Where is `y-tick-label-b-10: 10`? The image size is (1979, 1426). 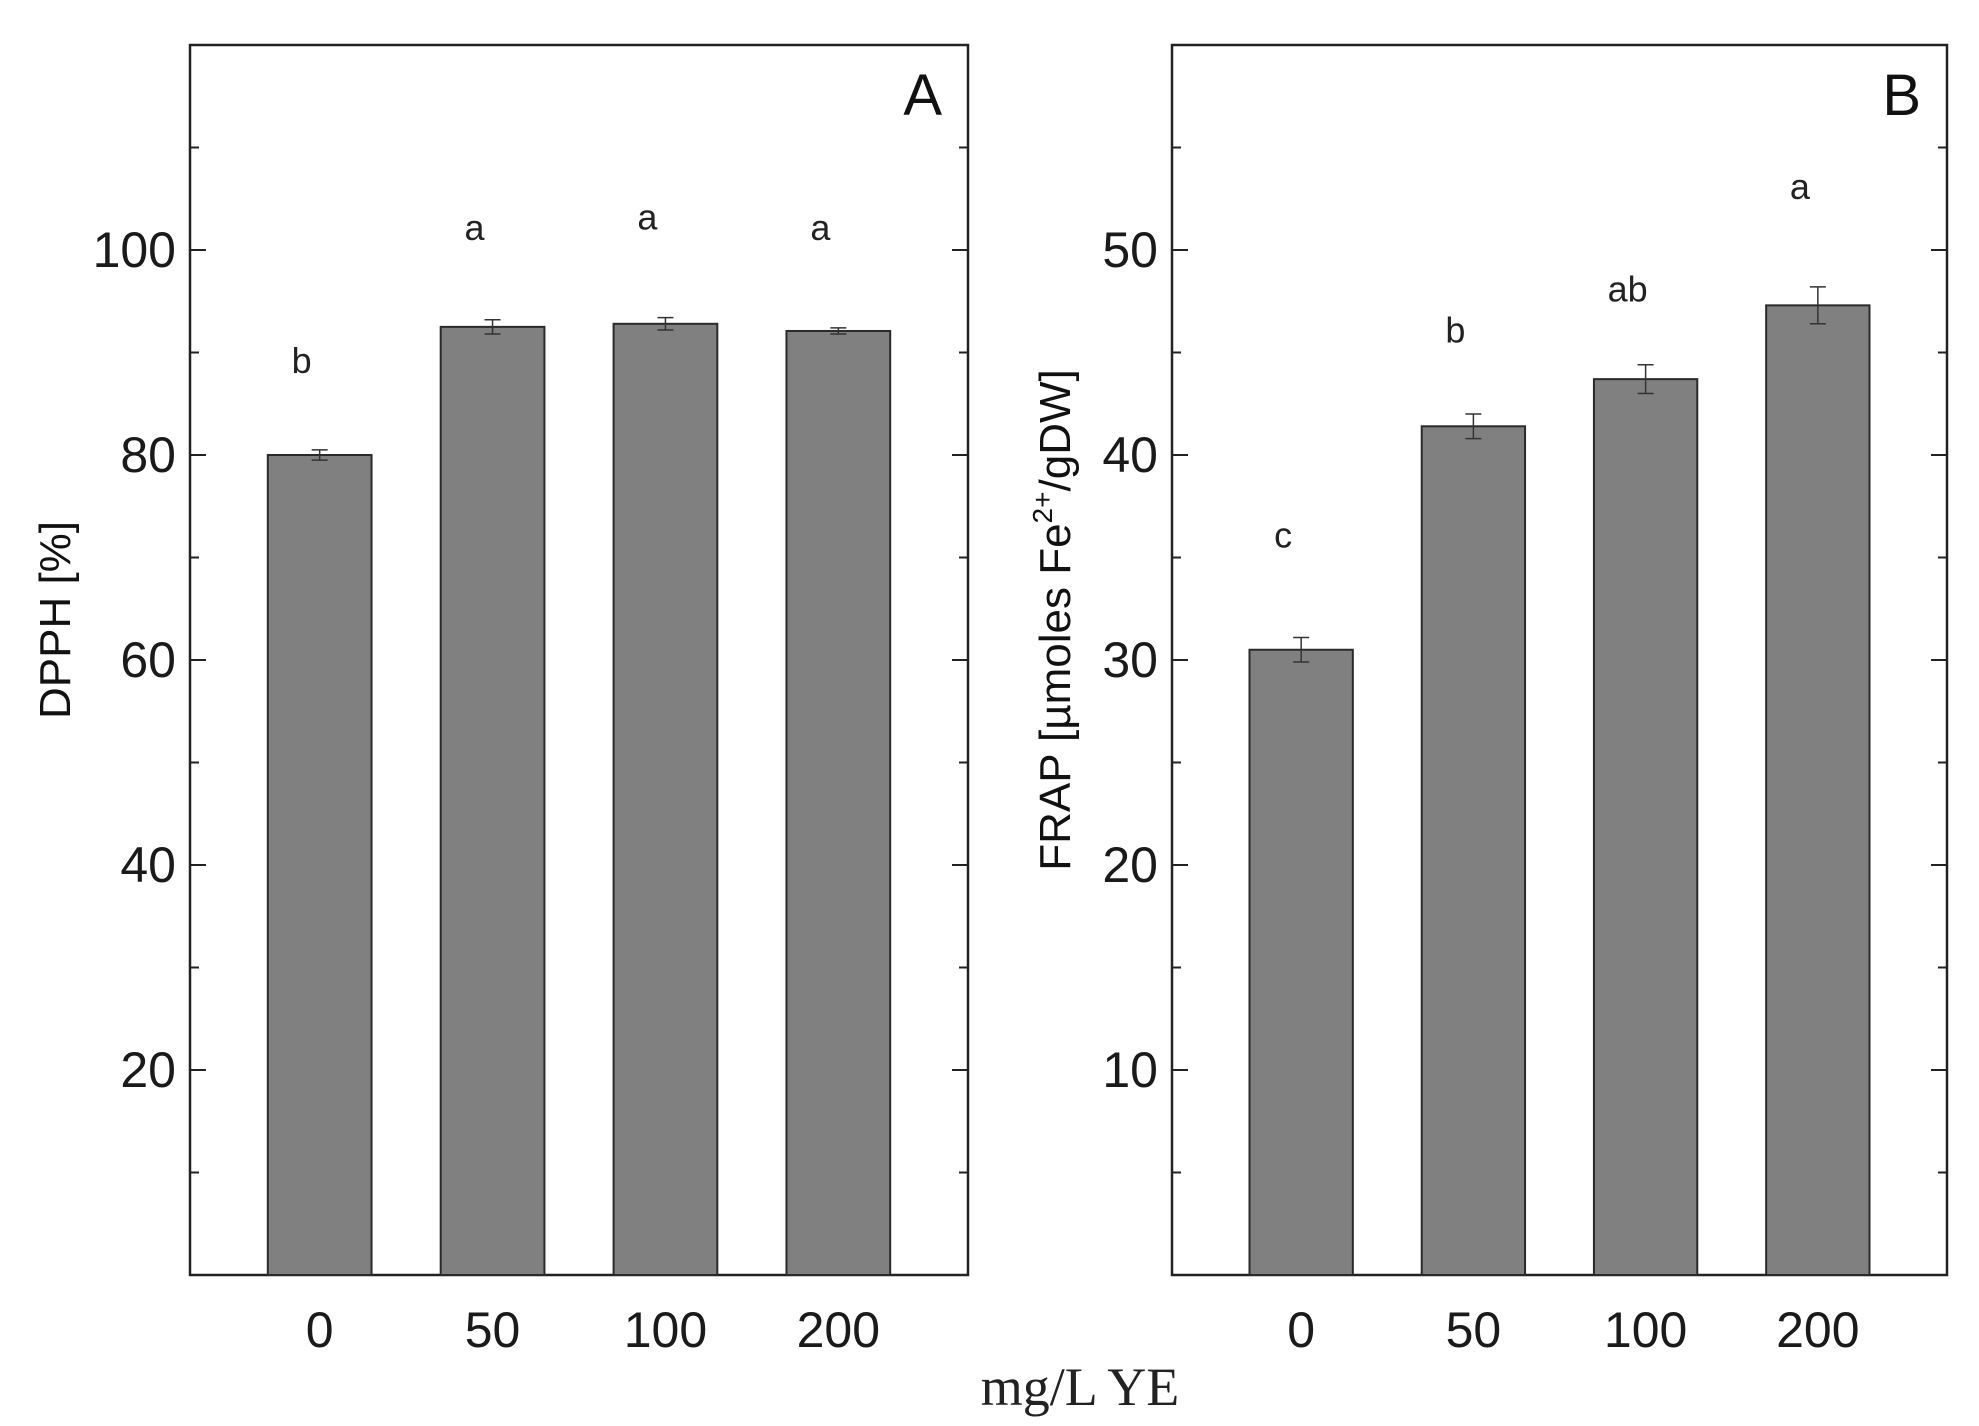 y-tick-label-b-10: 10 is located at coordinates (1130, 1070).